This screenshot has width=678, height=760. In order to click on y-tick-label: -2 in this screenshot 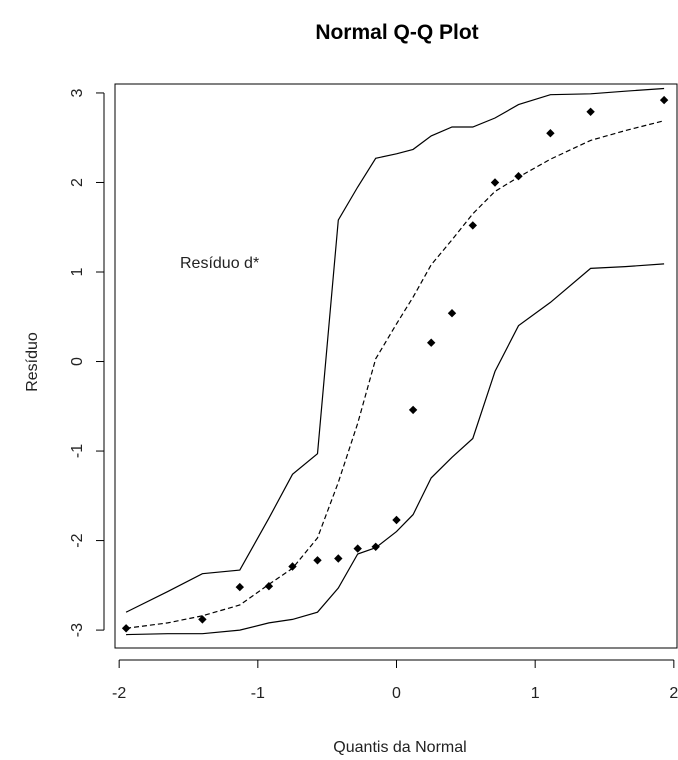, I will do `click(77, 540)`.